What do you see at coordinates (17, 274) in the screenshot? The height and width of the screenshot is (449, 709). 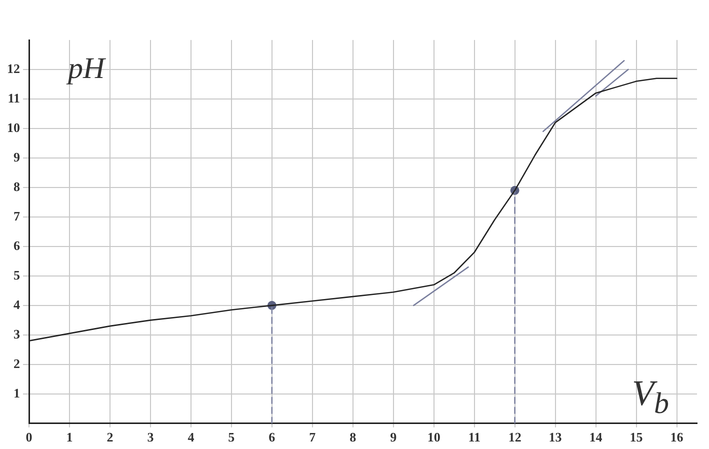 I see `y-tick-label: 5` at bounding box center [17, 274].